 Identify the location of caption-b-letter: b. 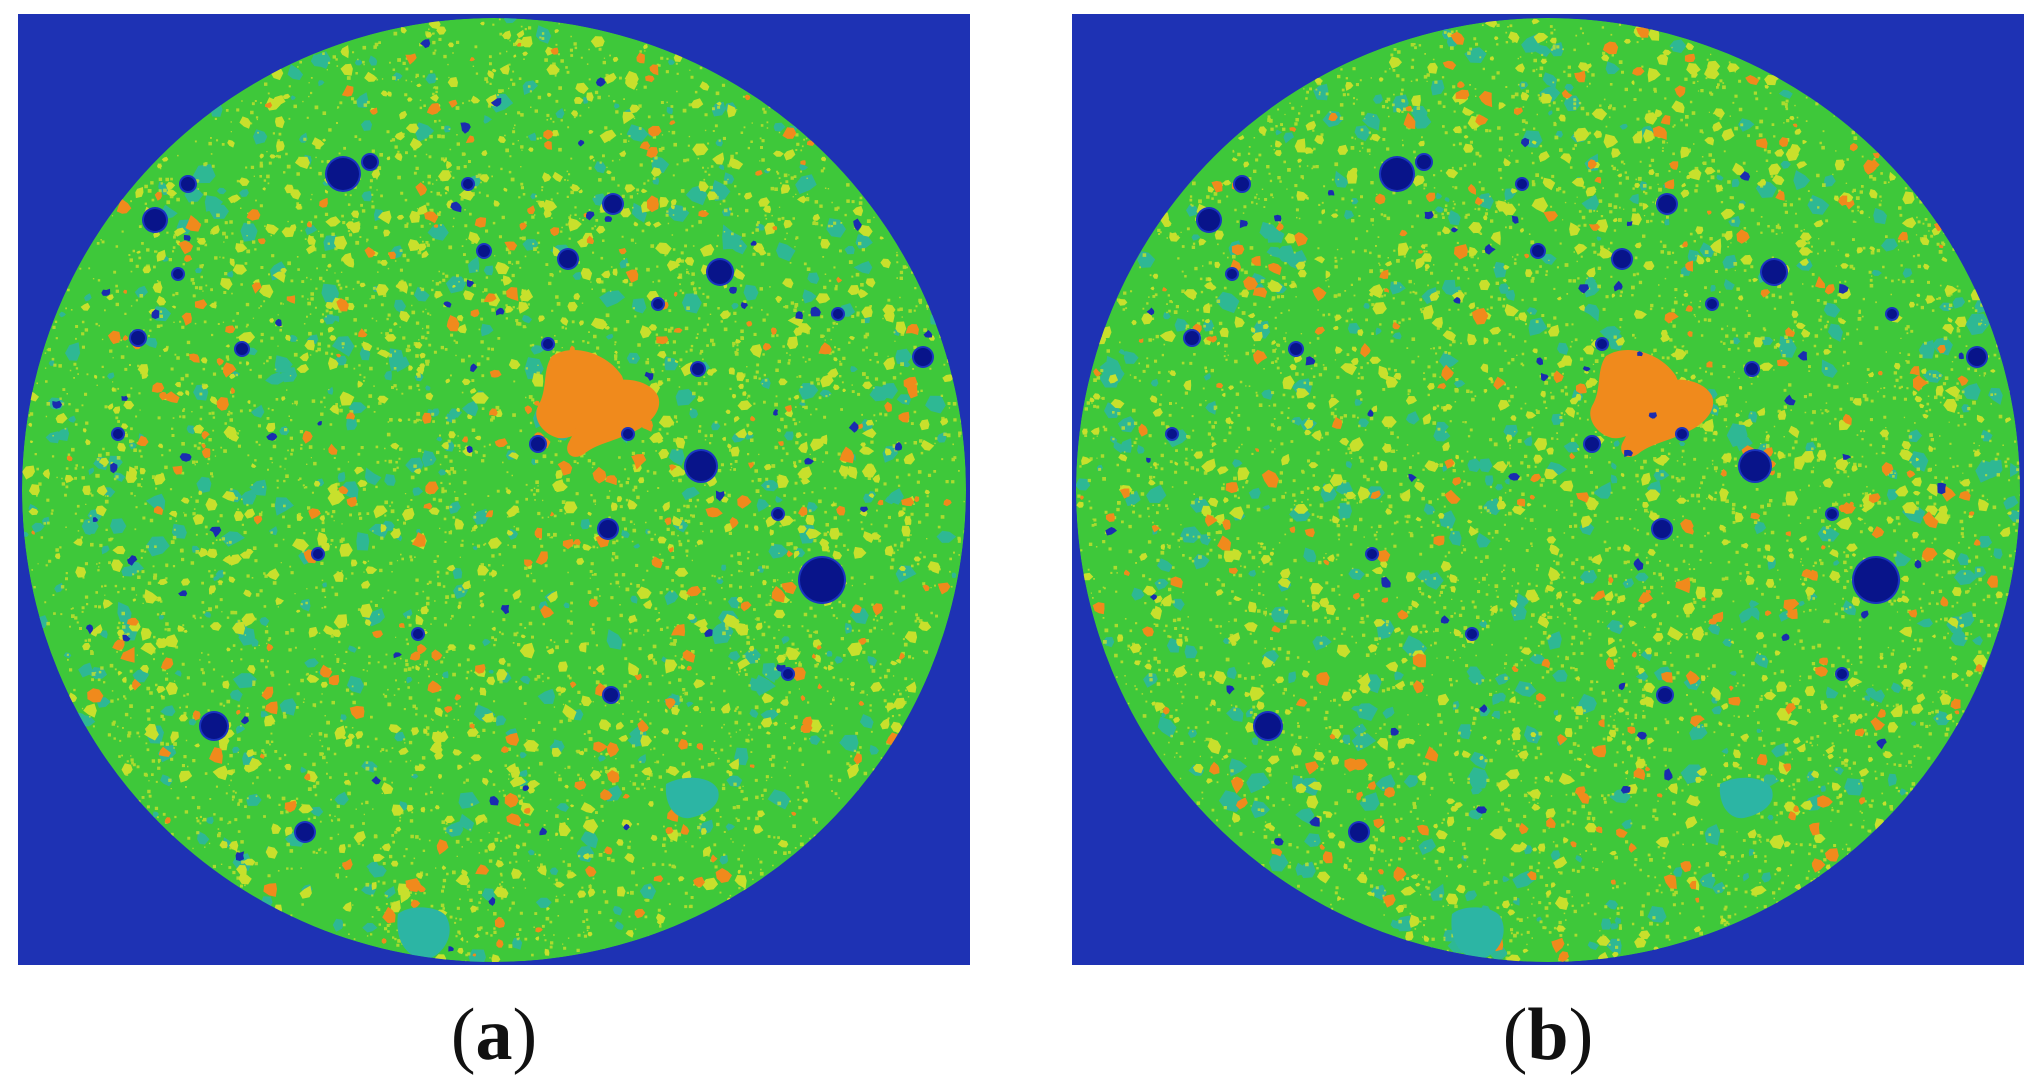
(1548, 1035).